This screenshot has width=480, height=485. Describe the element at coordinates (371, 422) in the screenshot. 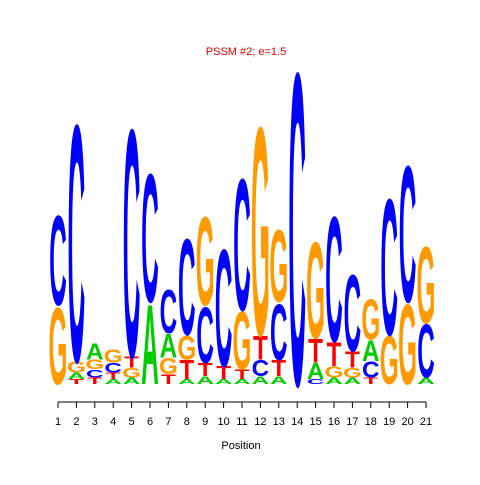

I see `x-tick-label: 18` at that location.